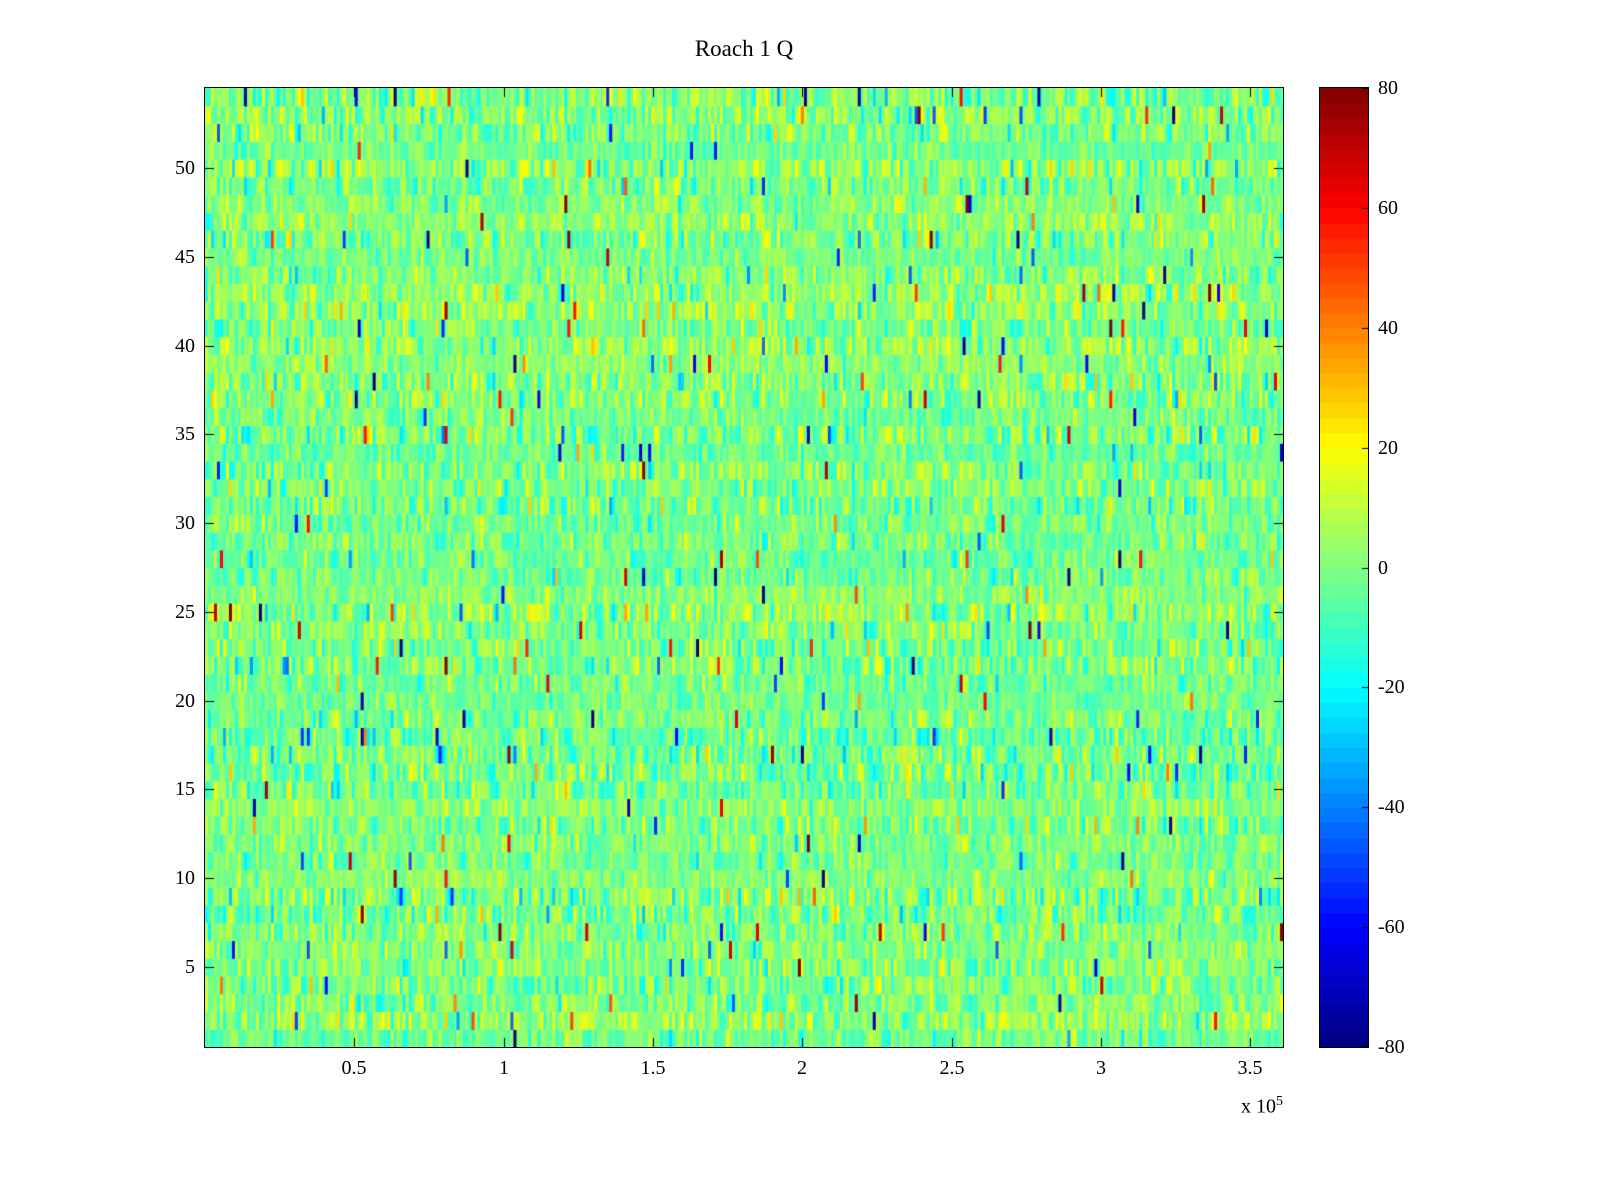  Describe the element at coordinates (1388, 328) in the screenshot. I see `colorbar-tick-label: 40` at that location.